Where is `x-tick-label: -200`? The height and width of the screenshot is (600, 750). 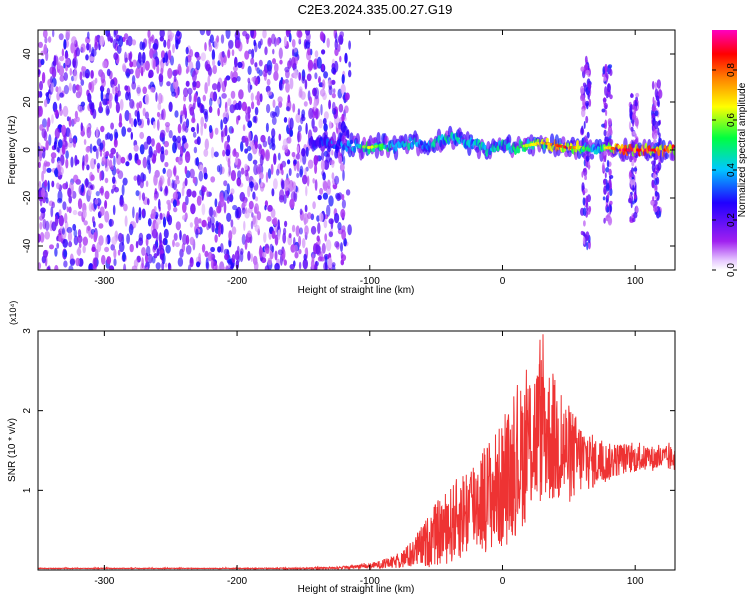
x-tick-label: -200 is located at coordinates (237, 281).